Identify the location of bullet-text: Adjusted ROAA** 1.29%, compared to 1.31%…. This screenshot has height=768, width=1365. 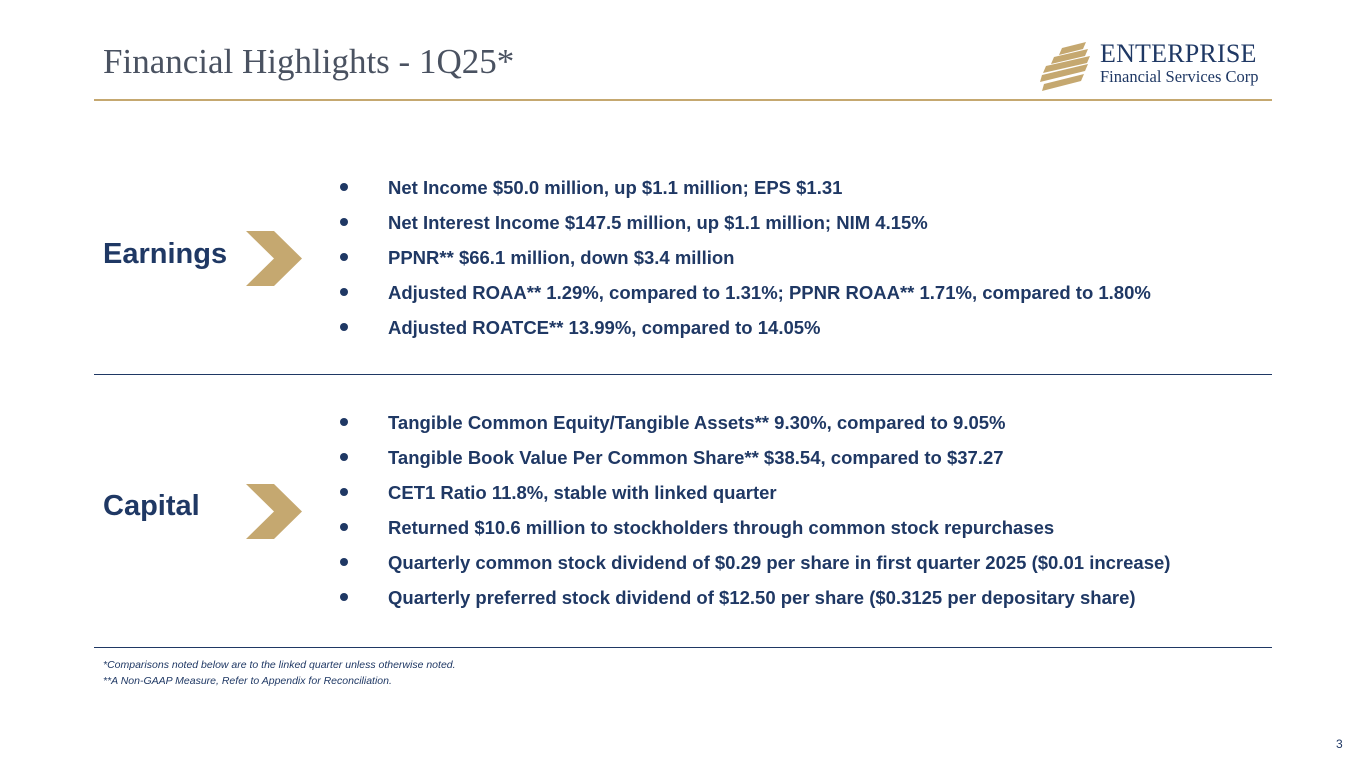
(769, 292).